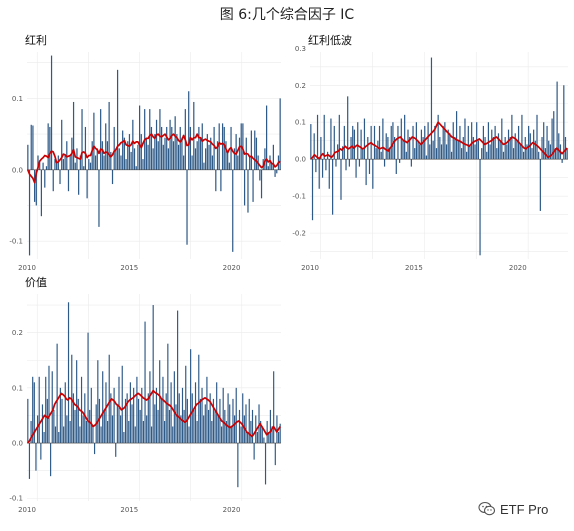  I want to click on wechat-icon, so click(487, 508).